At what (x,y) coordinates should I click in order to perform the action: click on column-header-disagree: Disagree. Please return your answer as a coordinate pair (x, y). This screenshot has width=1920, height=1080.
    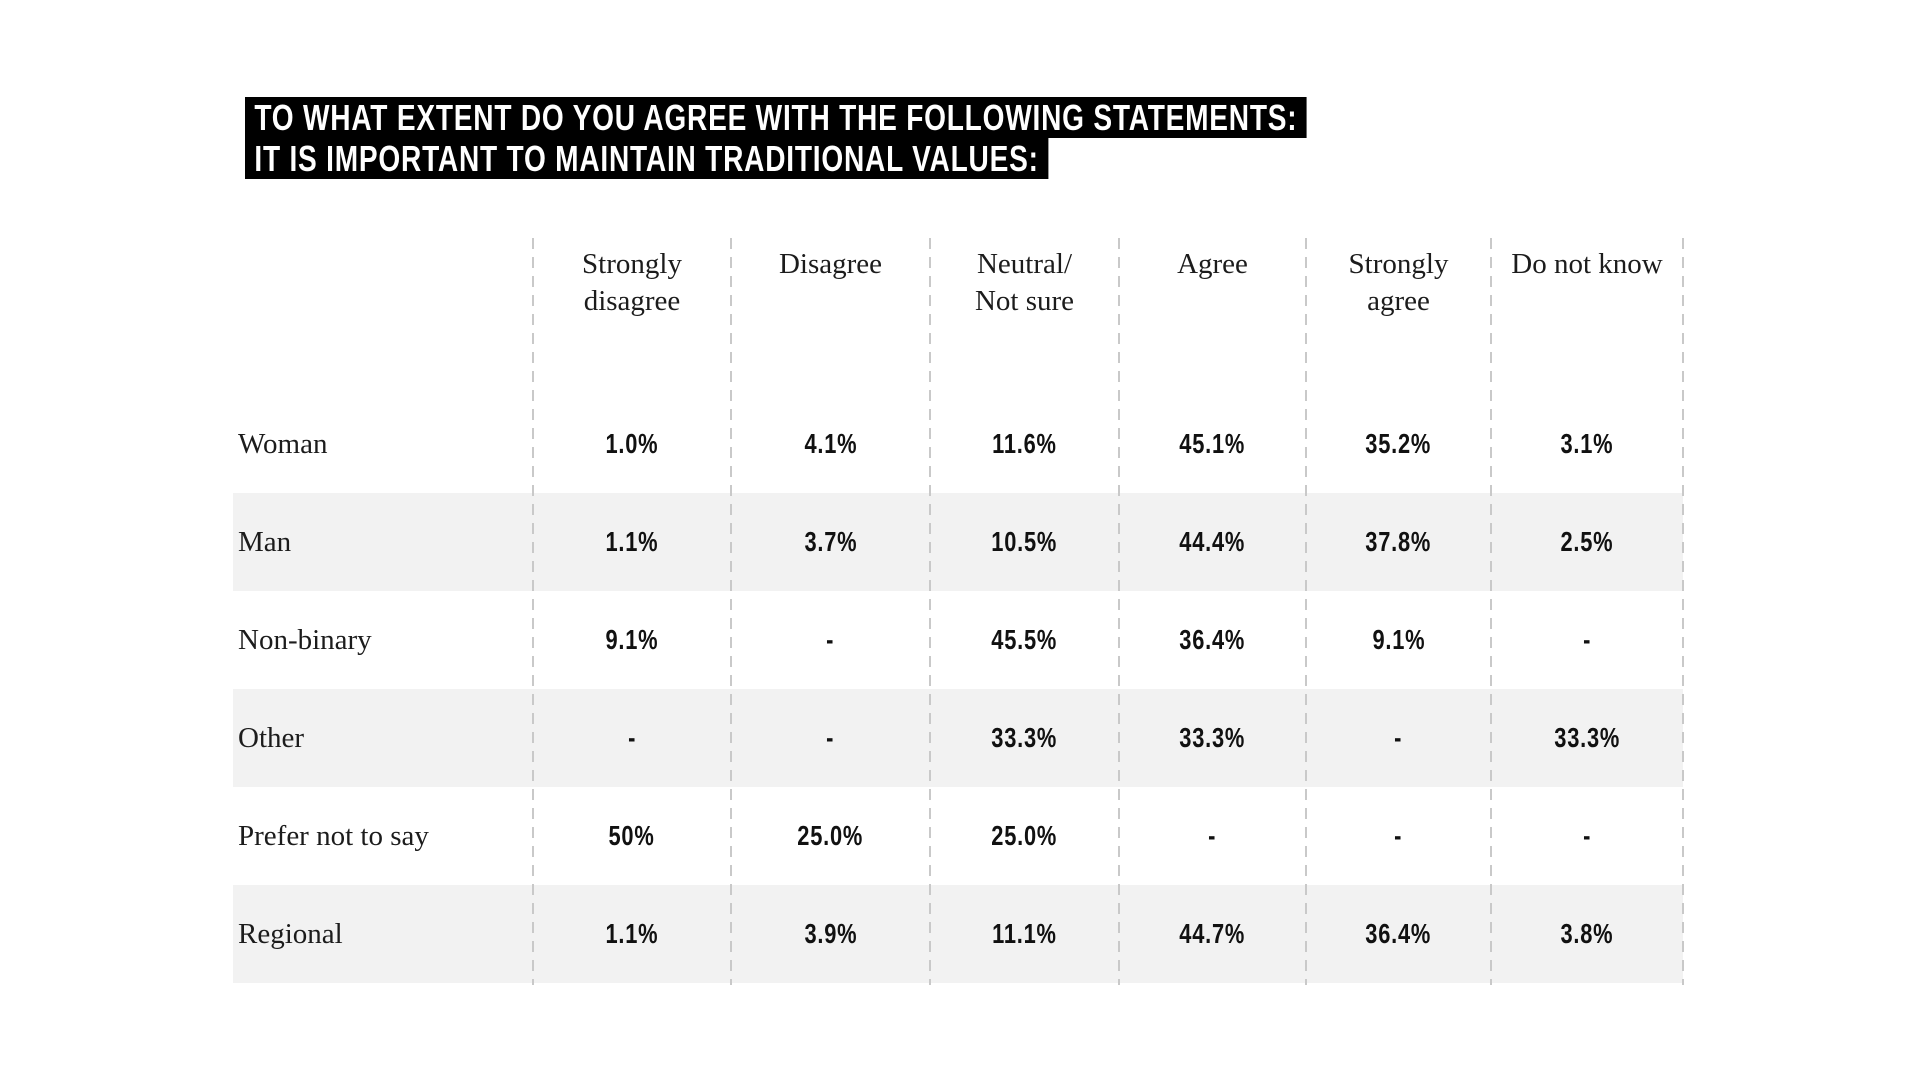
    Looking at the image, I should click on (830, 262).